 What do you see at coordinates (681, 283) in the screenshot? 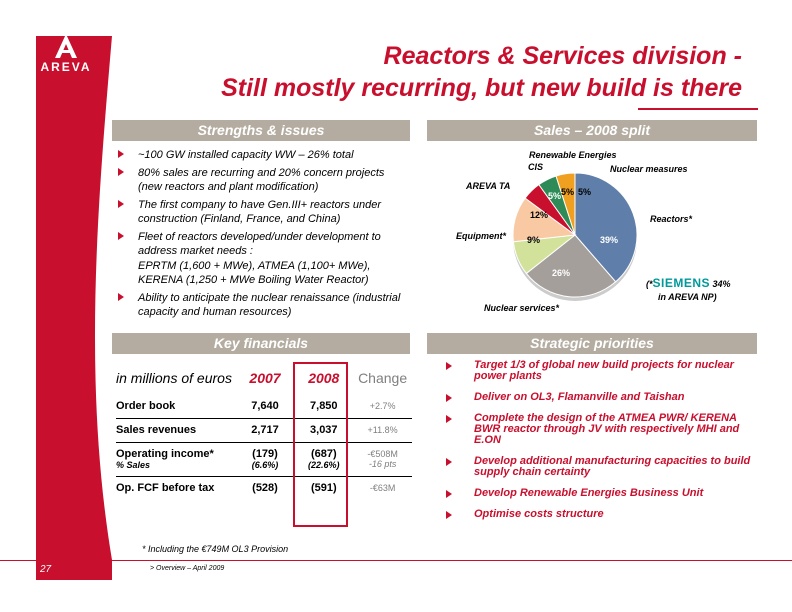
I see `siemens-logo: SIEMENS` at bounding box center [681, 283].